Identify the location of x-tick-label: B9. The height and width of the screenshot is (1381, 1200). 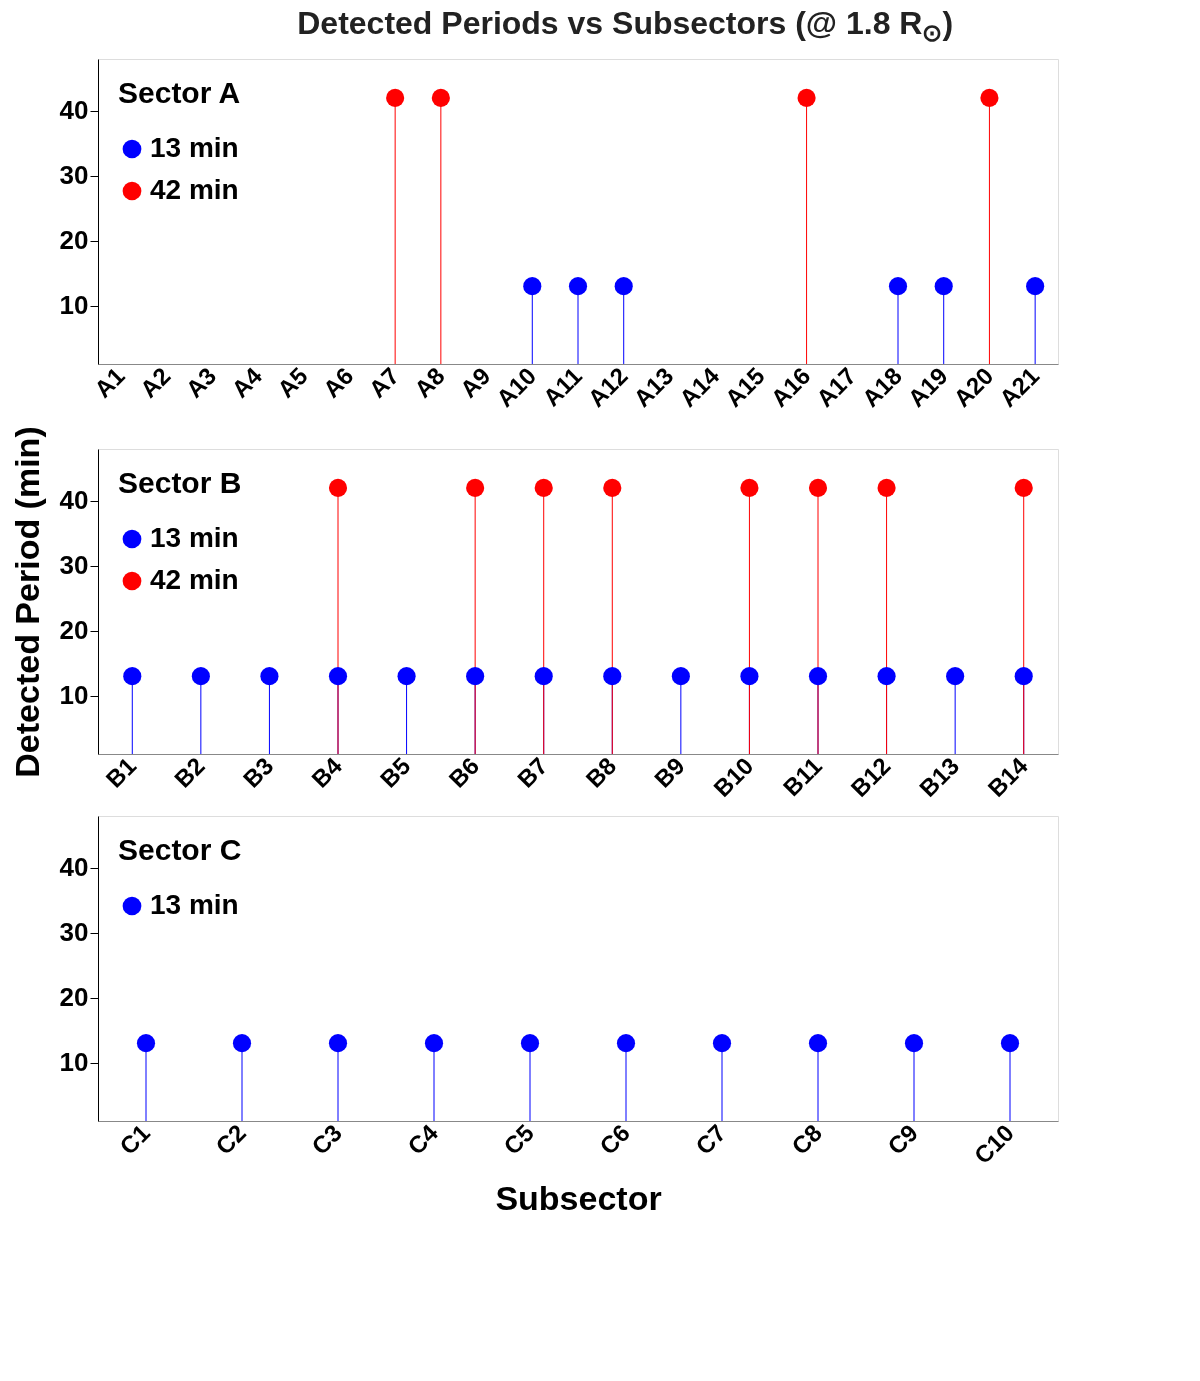
(669, 772).